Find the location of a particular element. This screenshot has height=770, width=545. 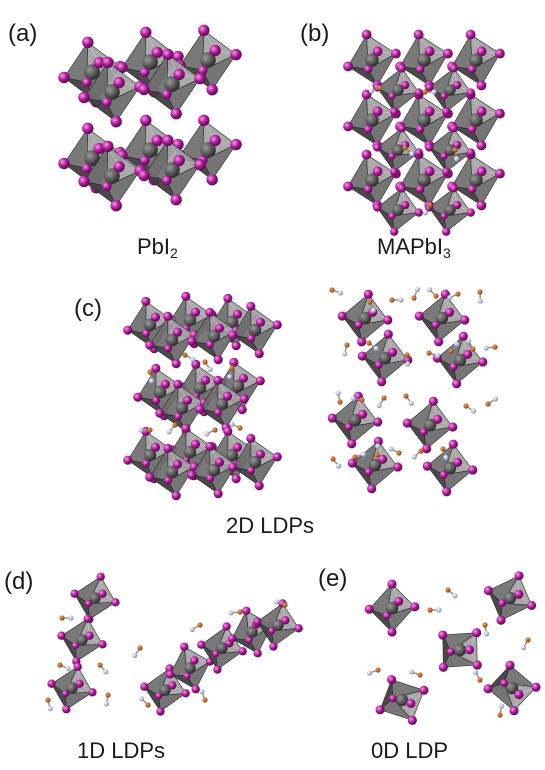

panel-e-0d-ldp-structure is located at coordinates (452, 648).